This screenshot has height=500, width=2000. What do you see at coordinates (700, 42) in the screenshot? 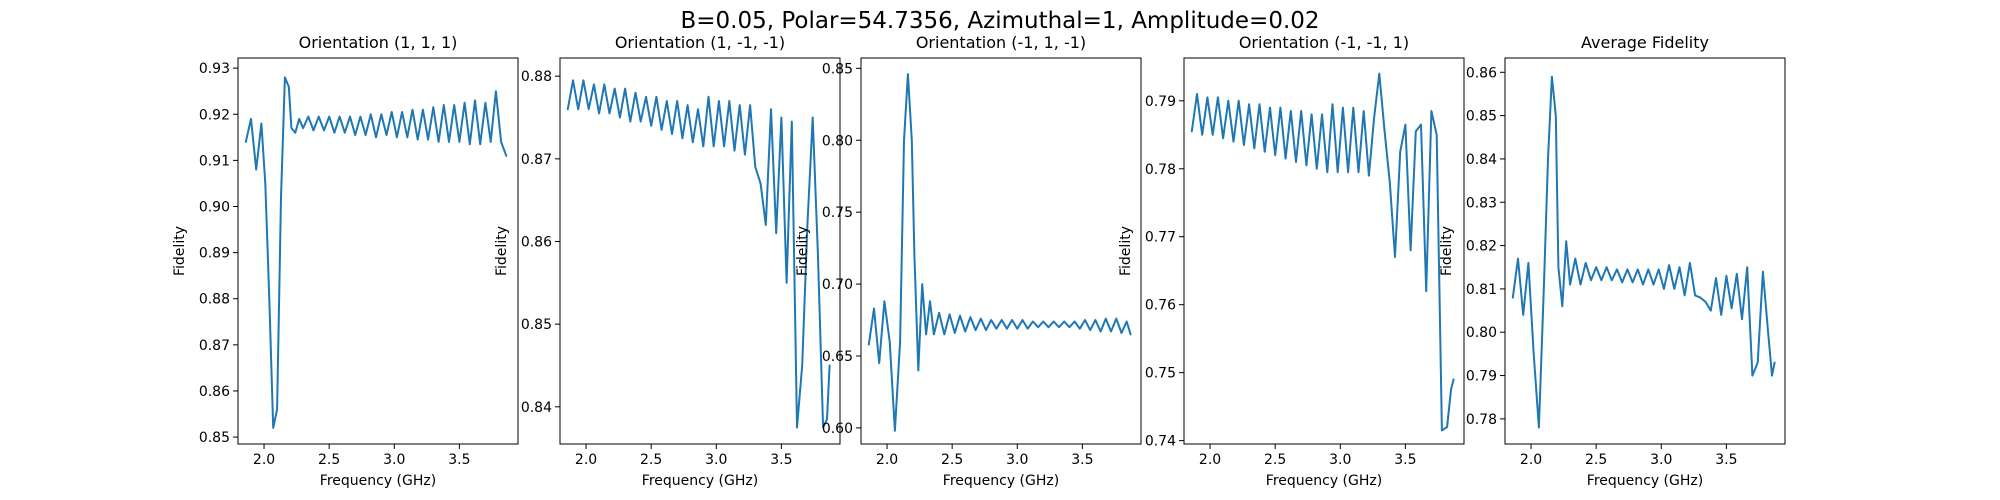
I see `panel-title: Orientation (1, -1, -1)` at bounding box center [700, 42].